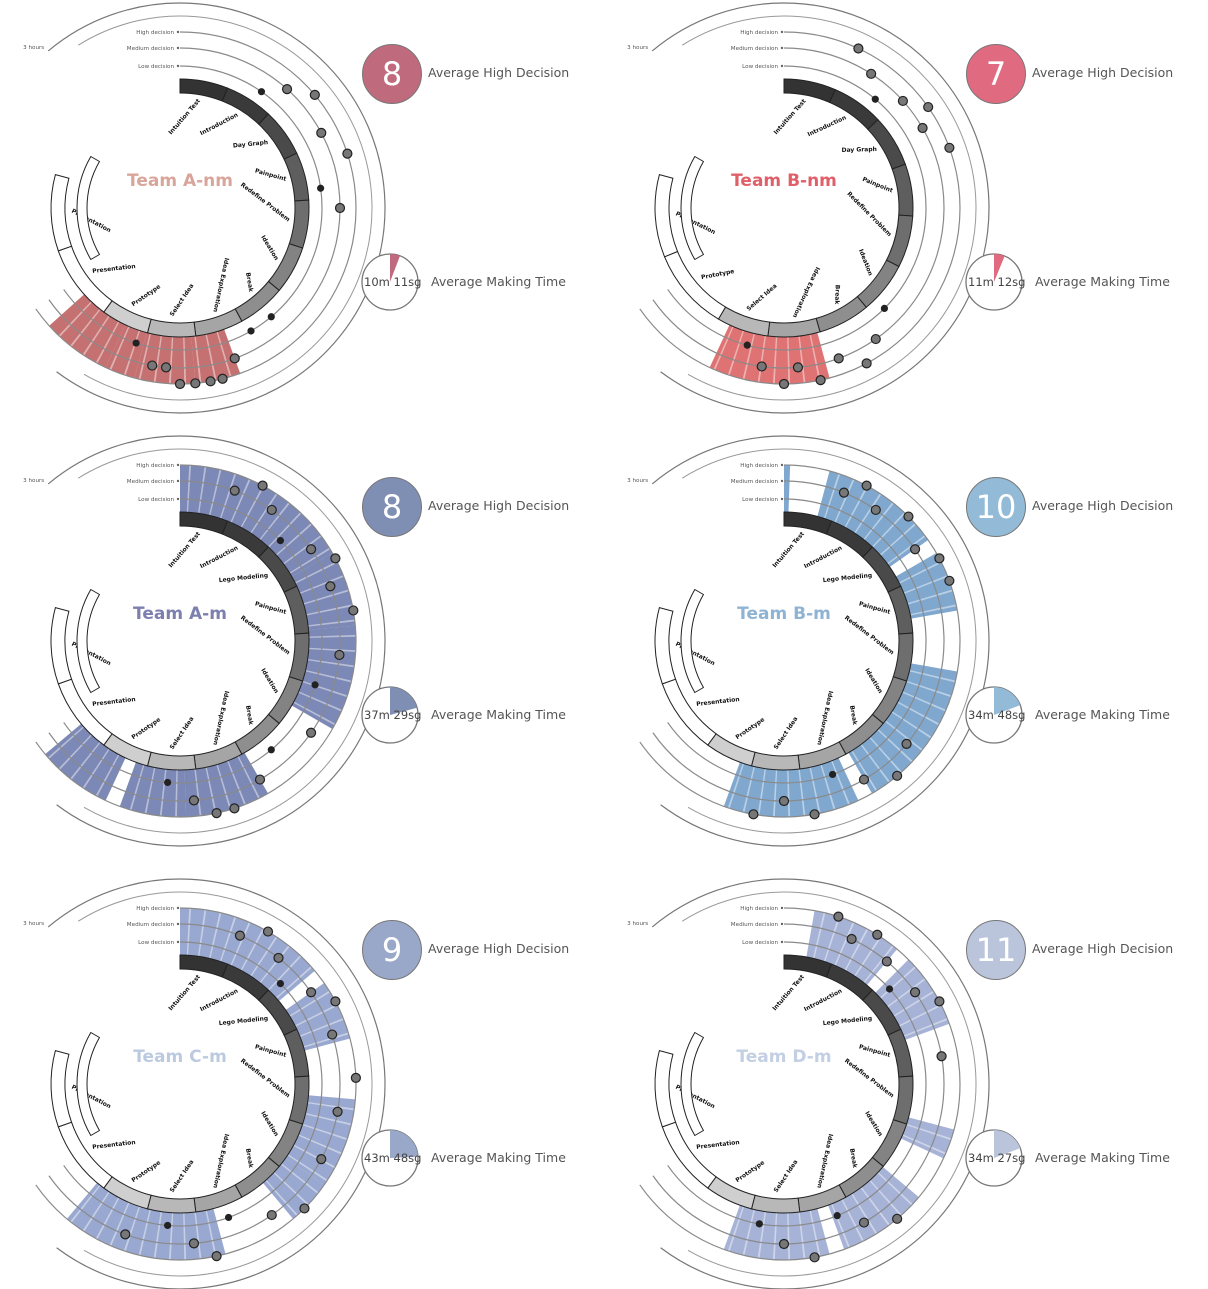  I want to click on high-decision-badge: 8, so click(392, 74).